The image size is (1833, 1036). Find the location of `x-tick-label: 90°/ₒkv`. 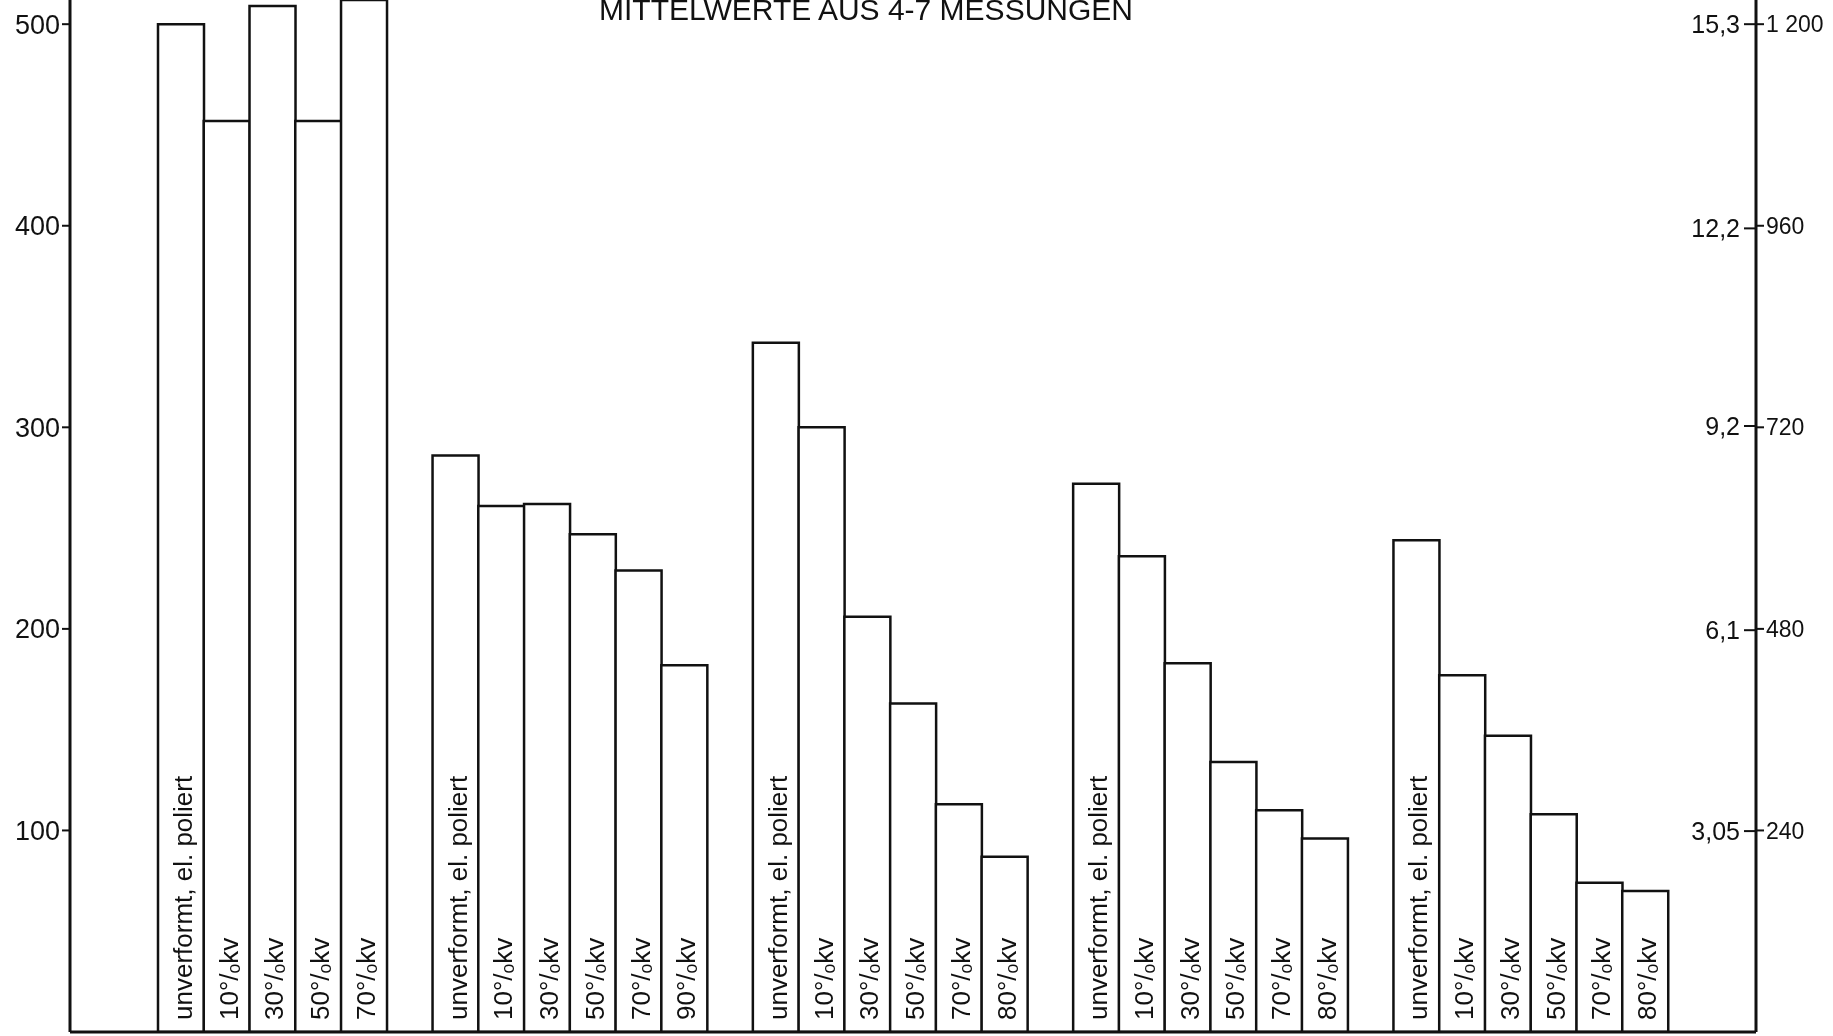

x-tick-label: 90°/ₒkv is located at coordinates (686, 978).